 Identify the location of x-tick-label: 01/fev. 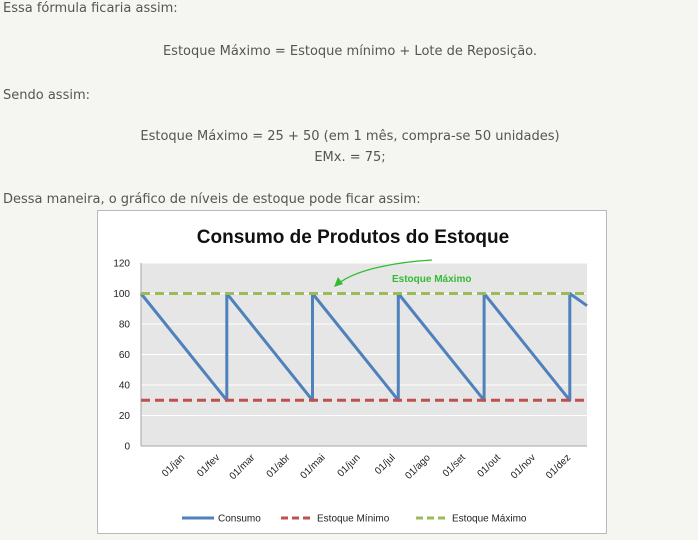
(208, 465).